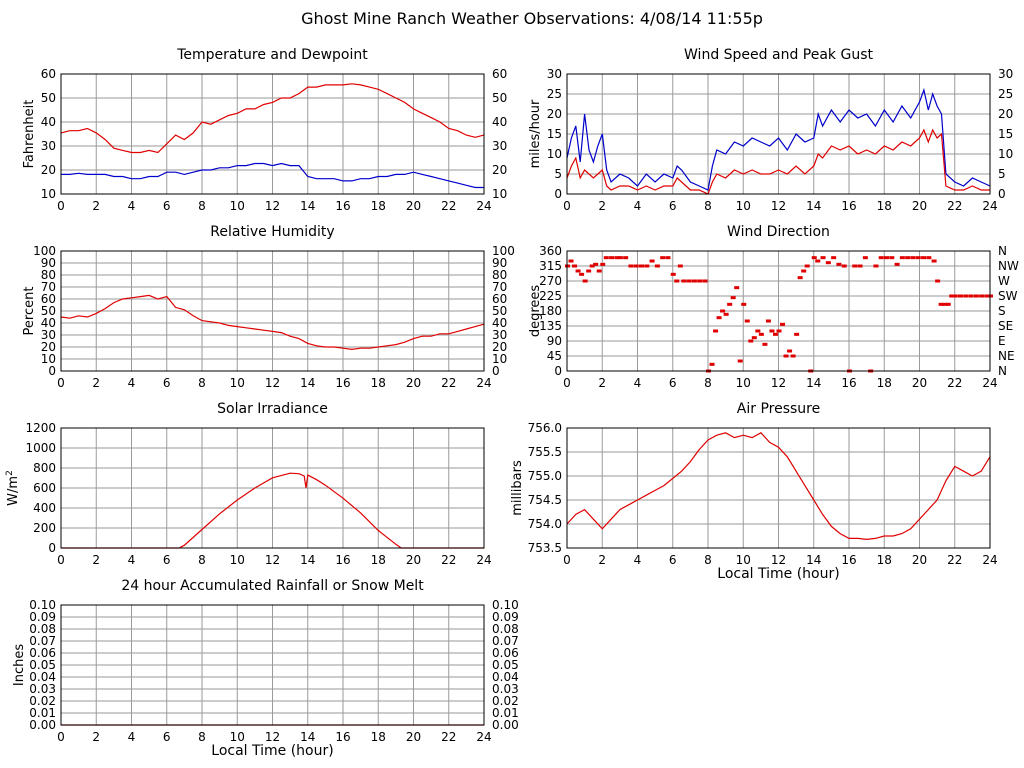 The height and width of the screenshot is (768, 1024). What do you see at coordinates (499, 275) in the screenshot?
I see `humidity-right-tick: 80` at bounding box center [499, 275].